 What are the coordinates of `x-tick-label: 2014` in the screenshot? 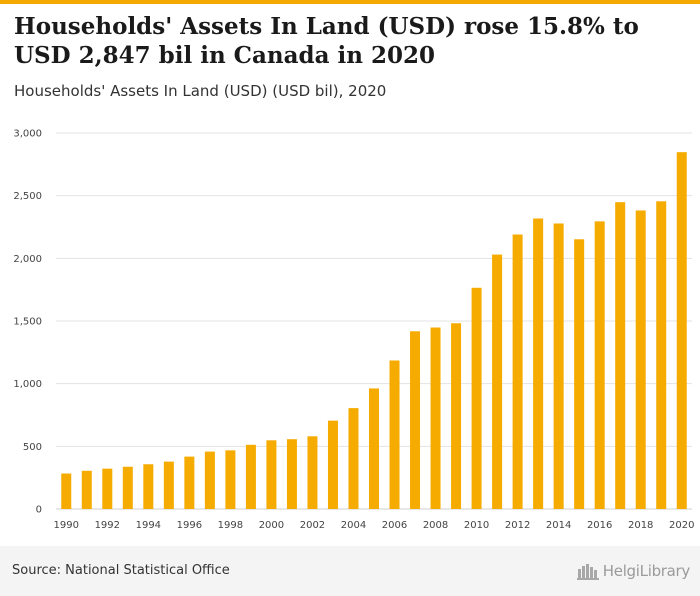 It's located at (558, 525).